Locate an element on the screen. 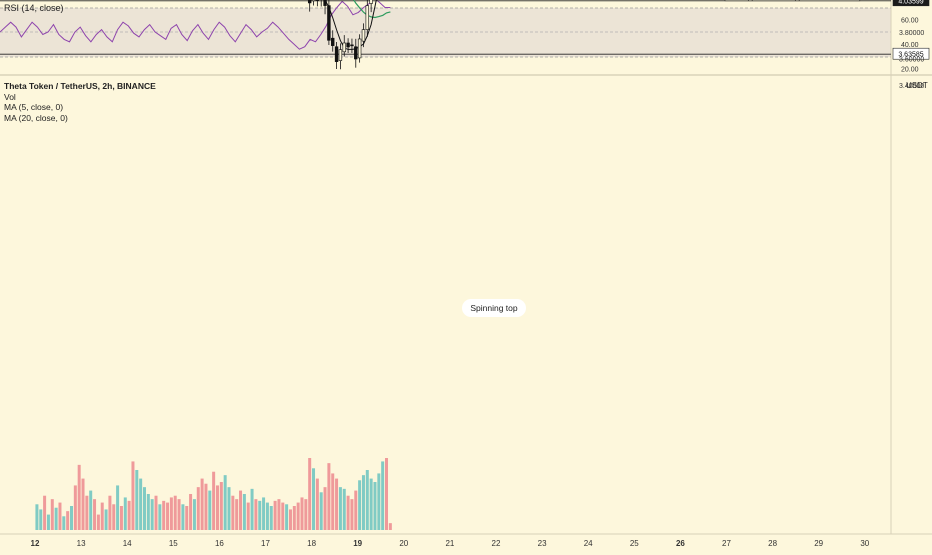 The height and width of the screenshot is (555, 932). level-price-text: 4.03599 is located at coordinates (910, 2).